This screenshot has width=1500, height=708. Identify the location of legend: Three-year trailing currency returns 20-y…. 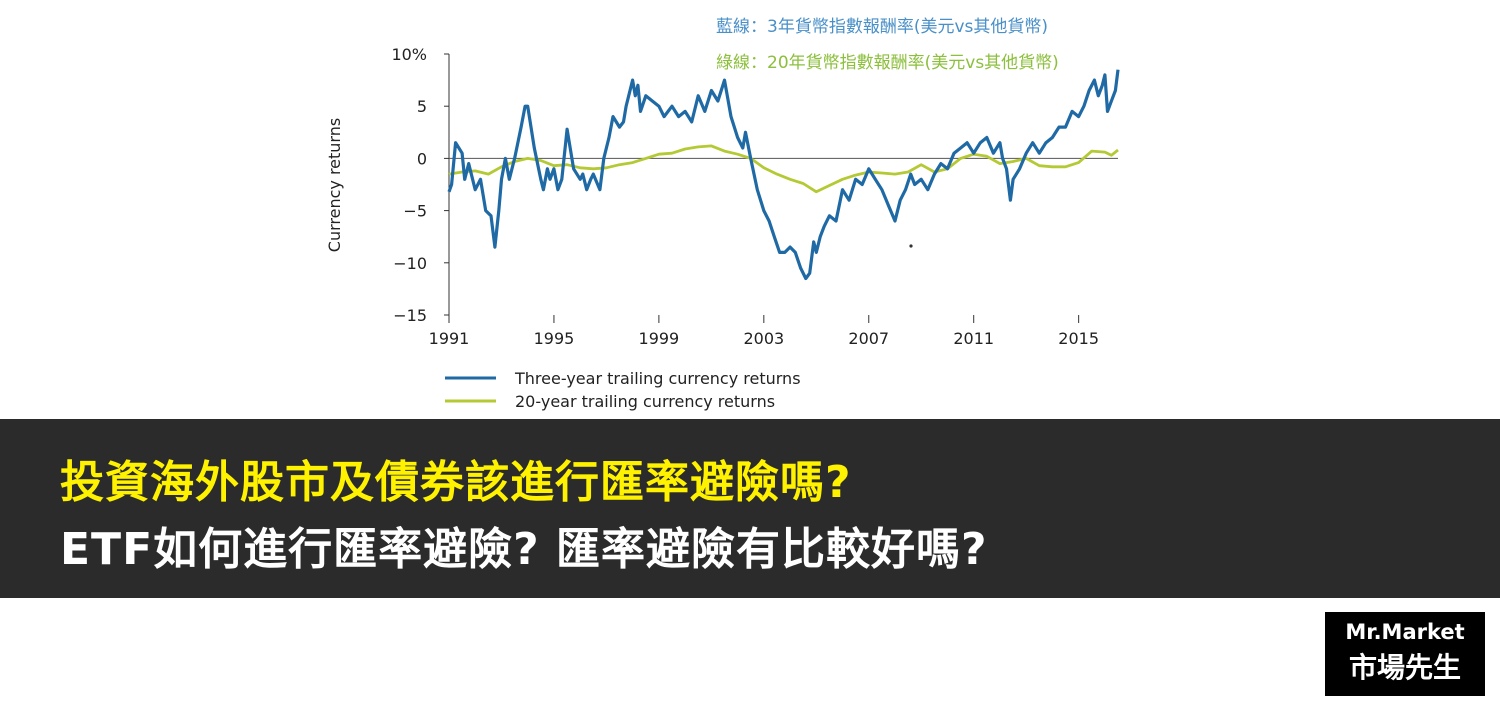
(623, 390).